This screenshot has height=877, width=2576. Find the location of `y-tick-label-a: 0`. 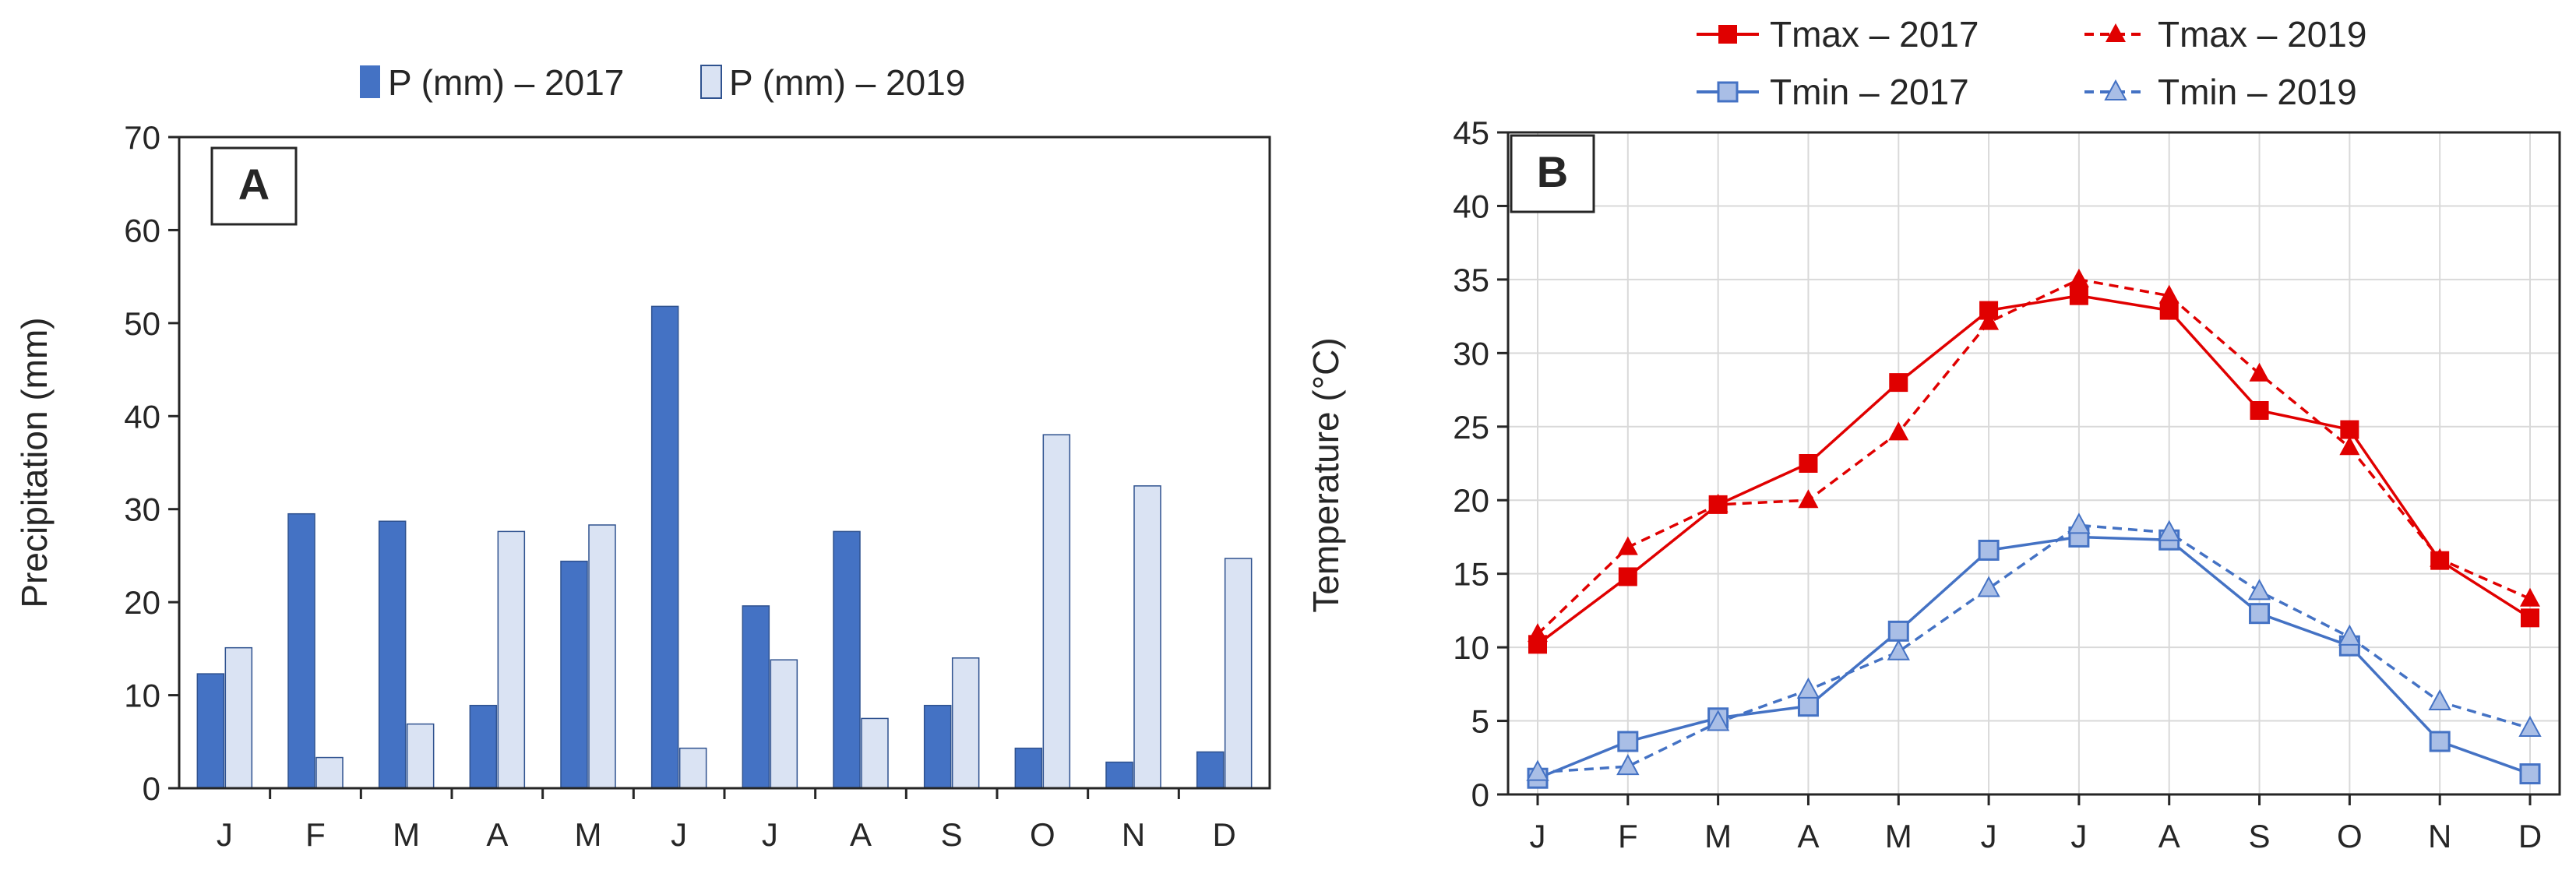

y-tick-label-a: 0 is located at coordinates (151, 789).